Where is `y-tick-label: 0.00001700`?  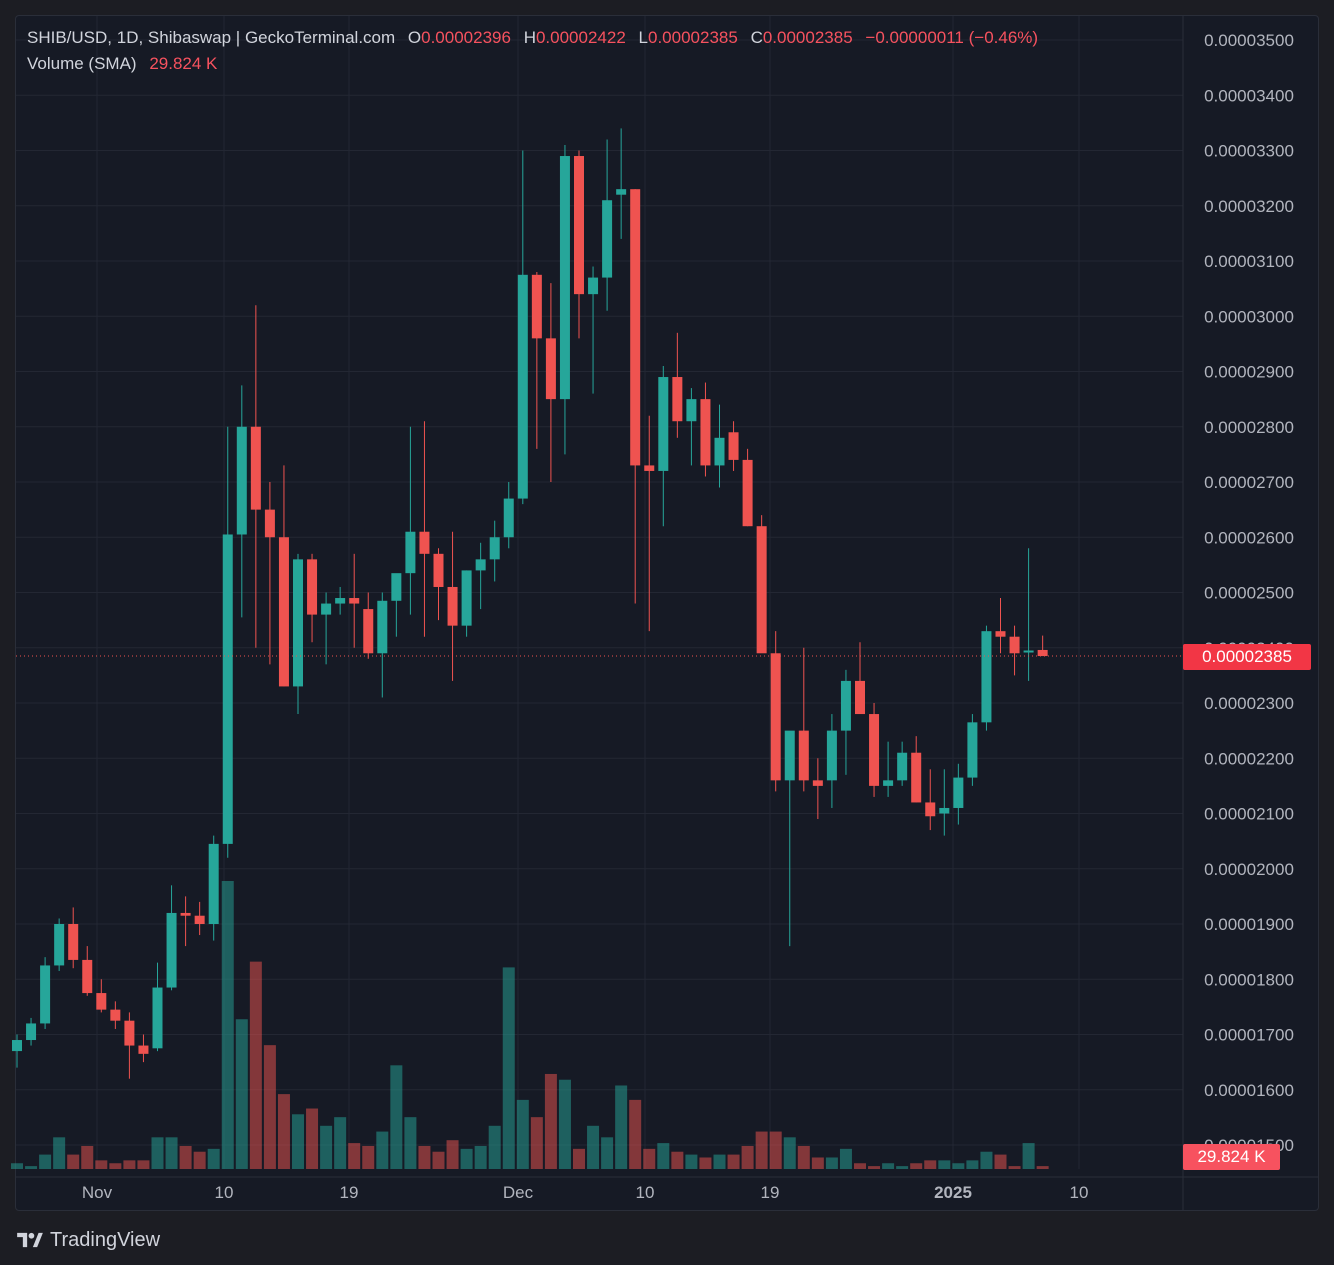
y-tick-label: 0.00001700 is located at coordinates (1249, 1035).